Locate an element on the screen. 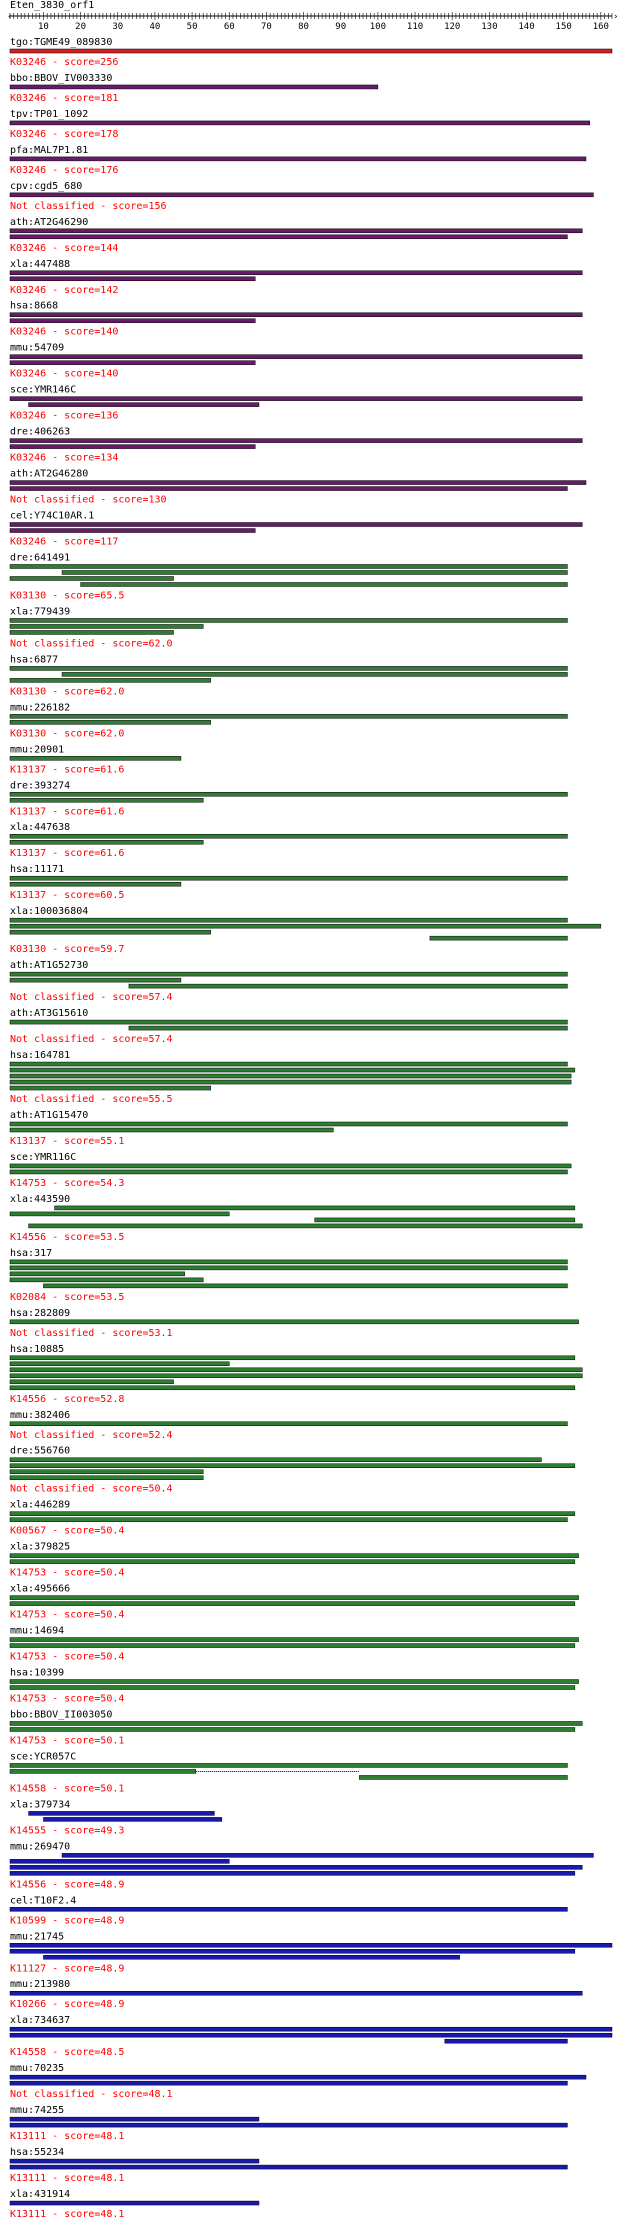  hit-name-link: bbo:BBOV_IV003330 is located at coordinates (61, 78).